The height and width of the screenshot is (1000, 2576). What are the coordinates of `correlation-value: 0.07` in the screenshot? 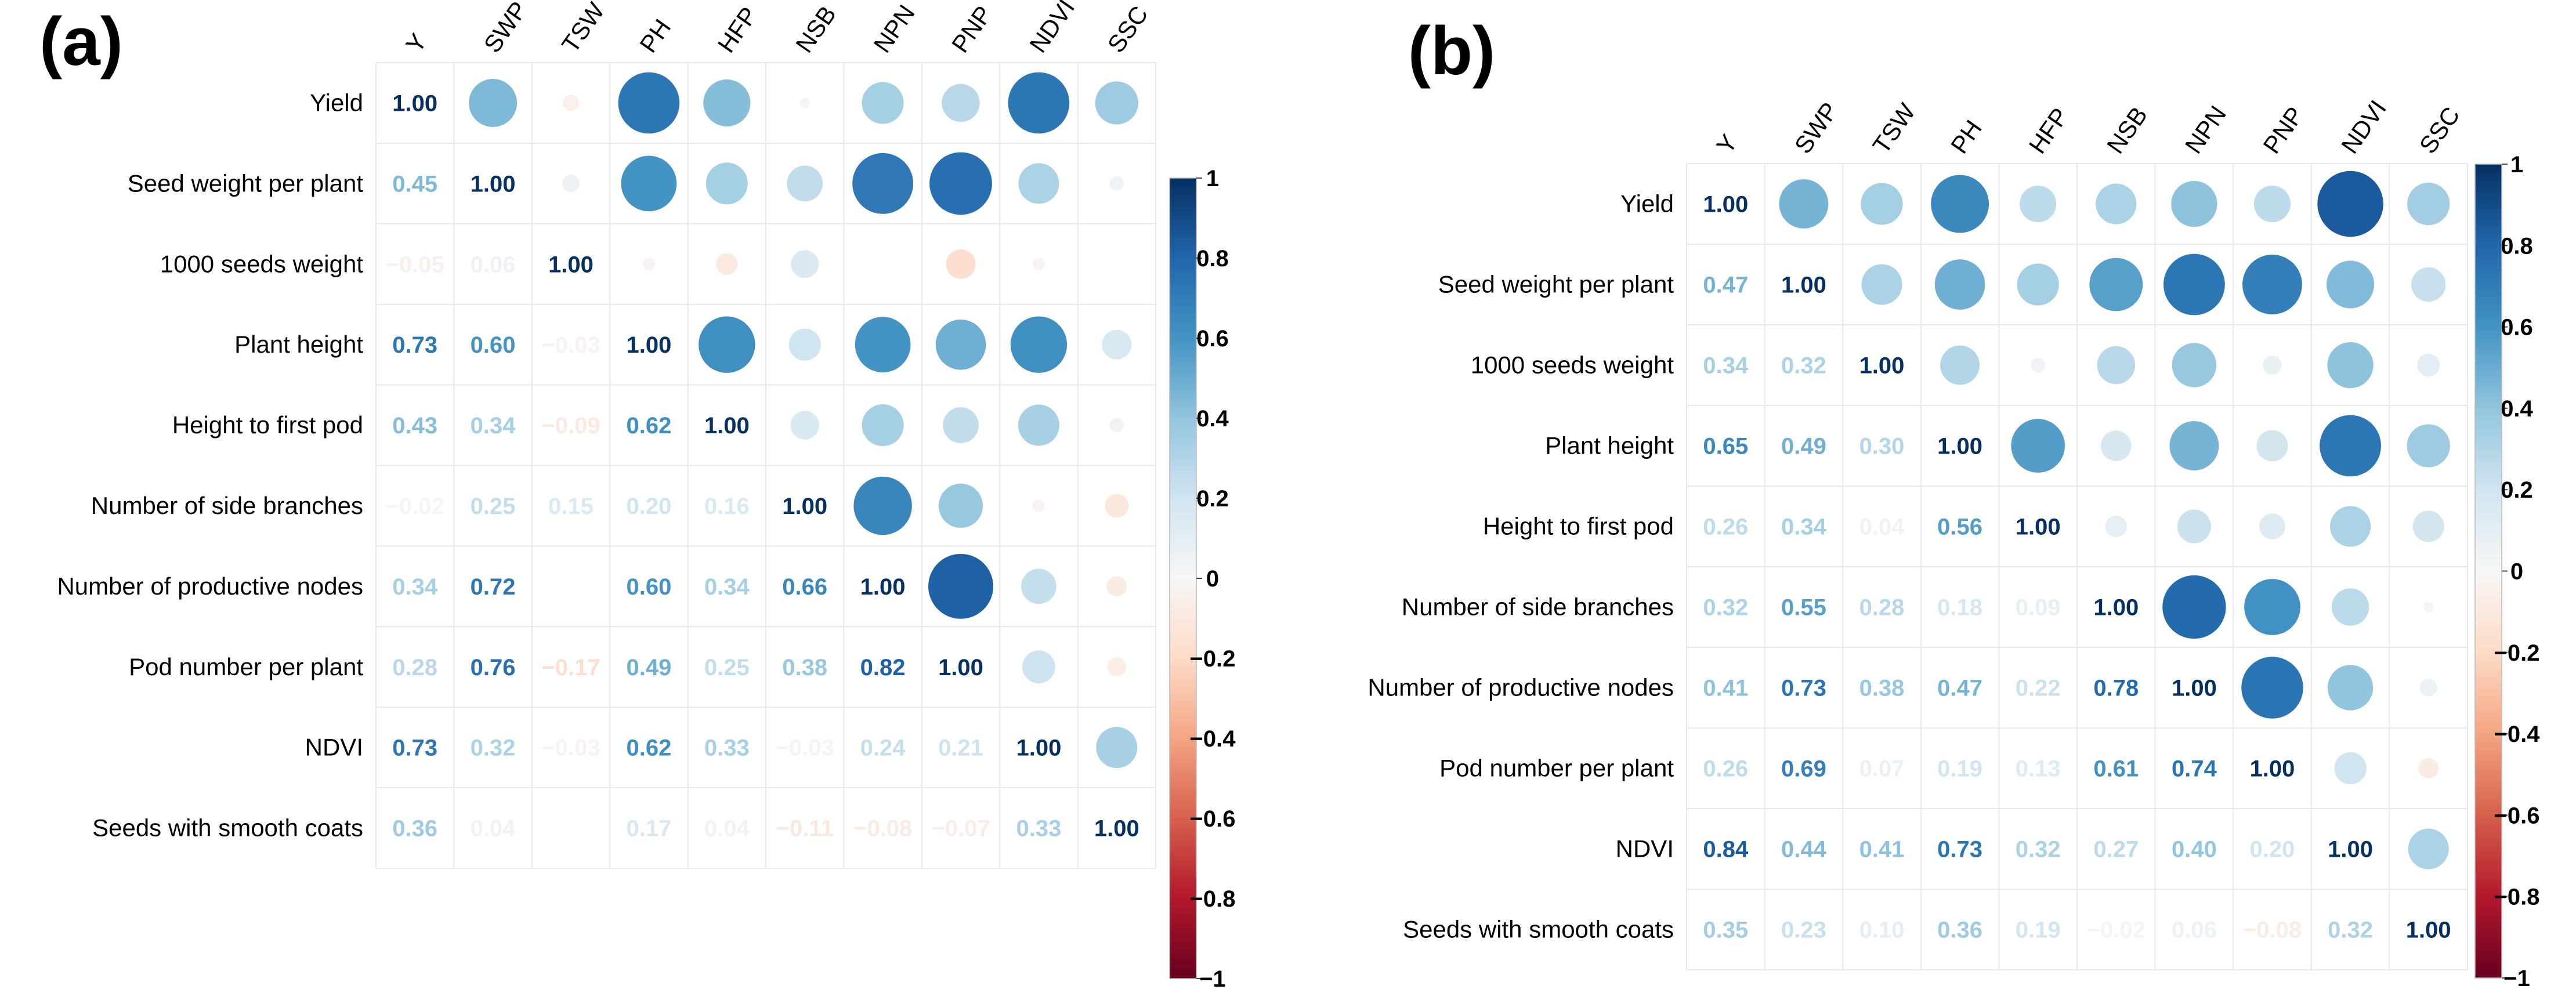 It's located at (1882, 769).